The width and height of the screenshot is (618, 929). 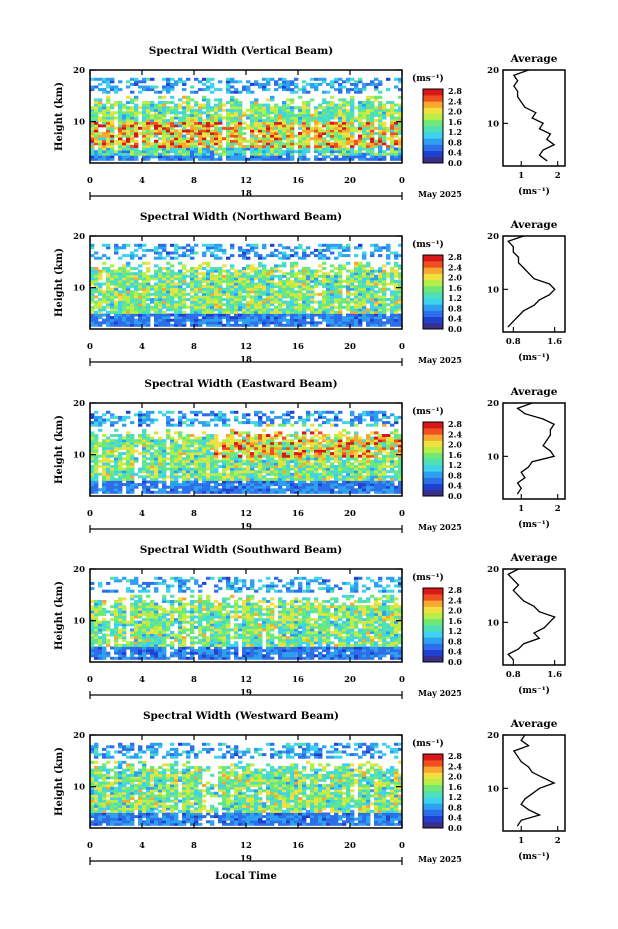 What do you see at coordinates (433, 98) in the screenshot?
I see `colorbar-swatch` at bounding box center [433, 98].